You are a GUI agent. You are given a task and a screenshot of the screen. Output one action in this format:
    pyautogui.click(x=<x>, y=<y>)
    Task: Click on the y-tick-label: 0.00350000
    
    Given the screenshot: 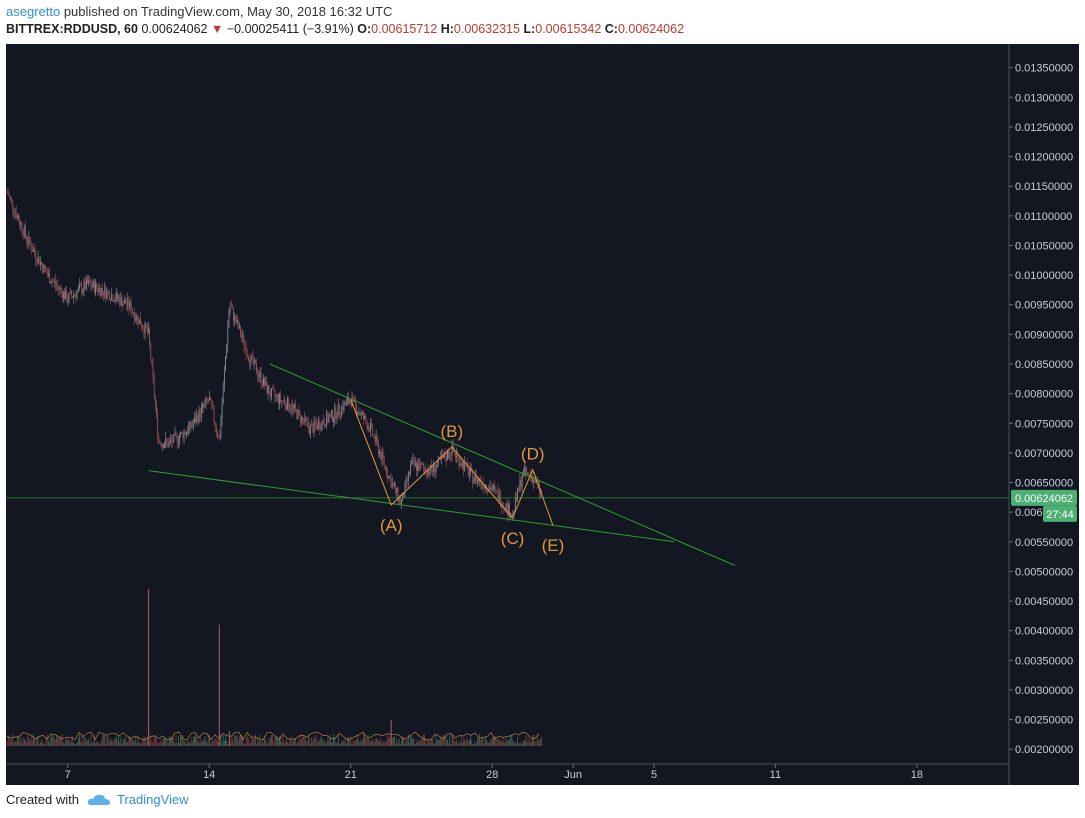 What is the action you would take?
    pyautogui.click(x=1044, y=661)
    